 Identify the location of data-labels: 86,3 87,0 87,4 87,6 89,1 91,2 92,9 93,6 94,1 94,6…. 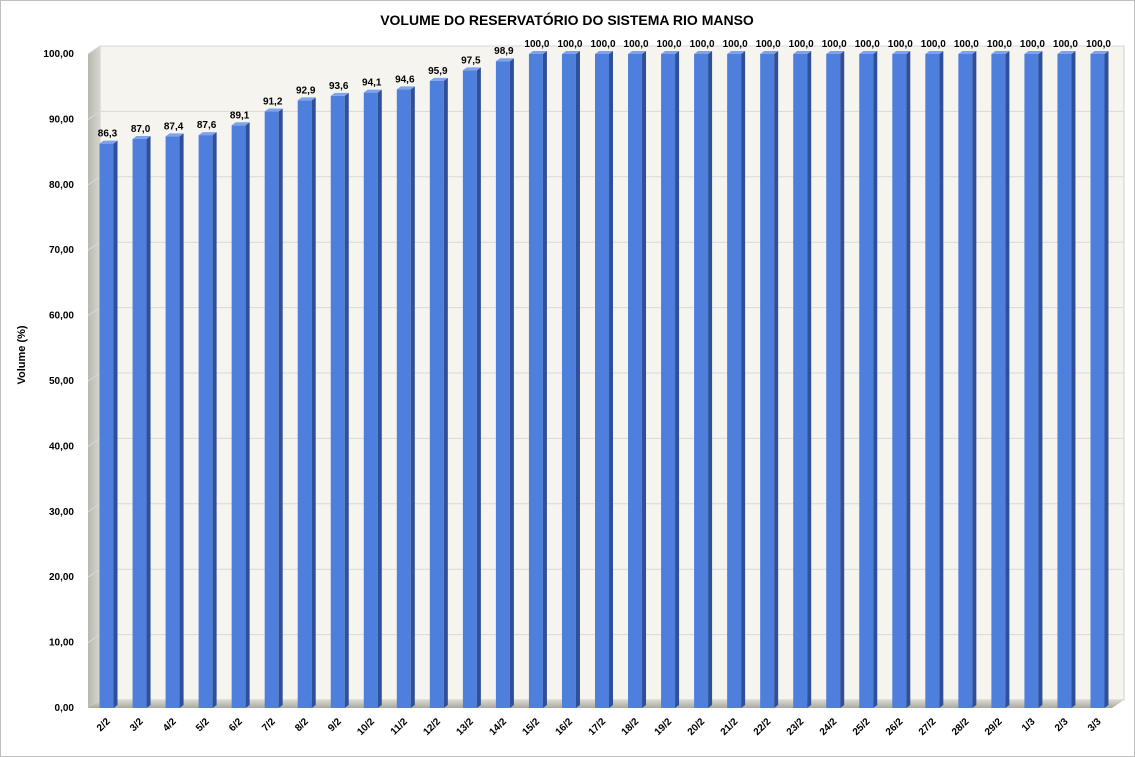
(605, 89).